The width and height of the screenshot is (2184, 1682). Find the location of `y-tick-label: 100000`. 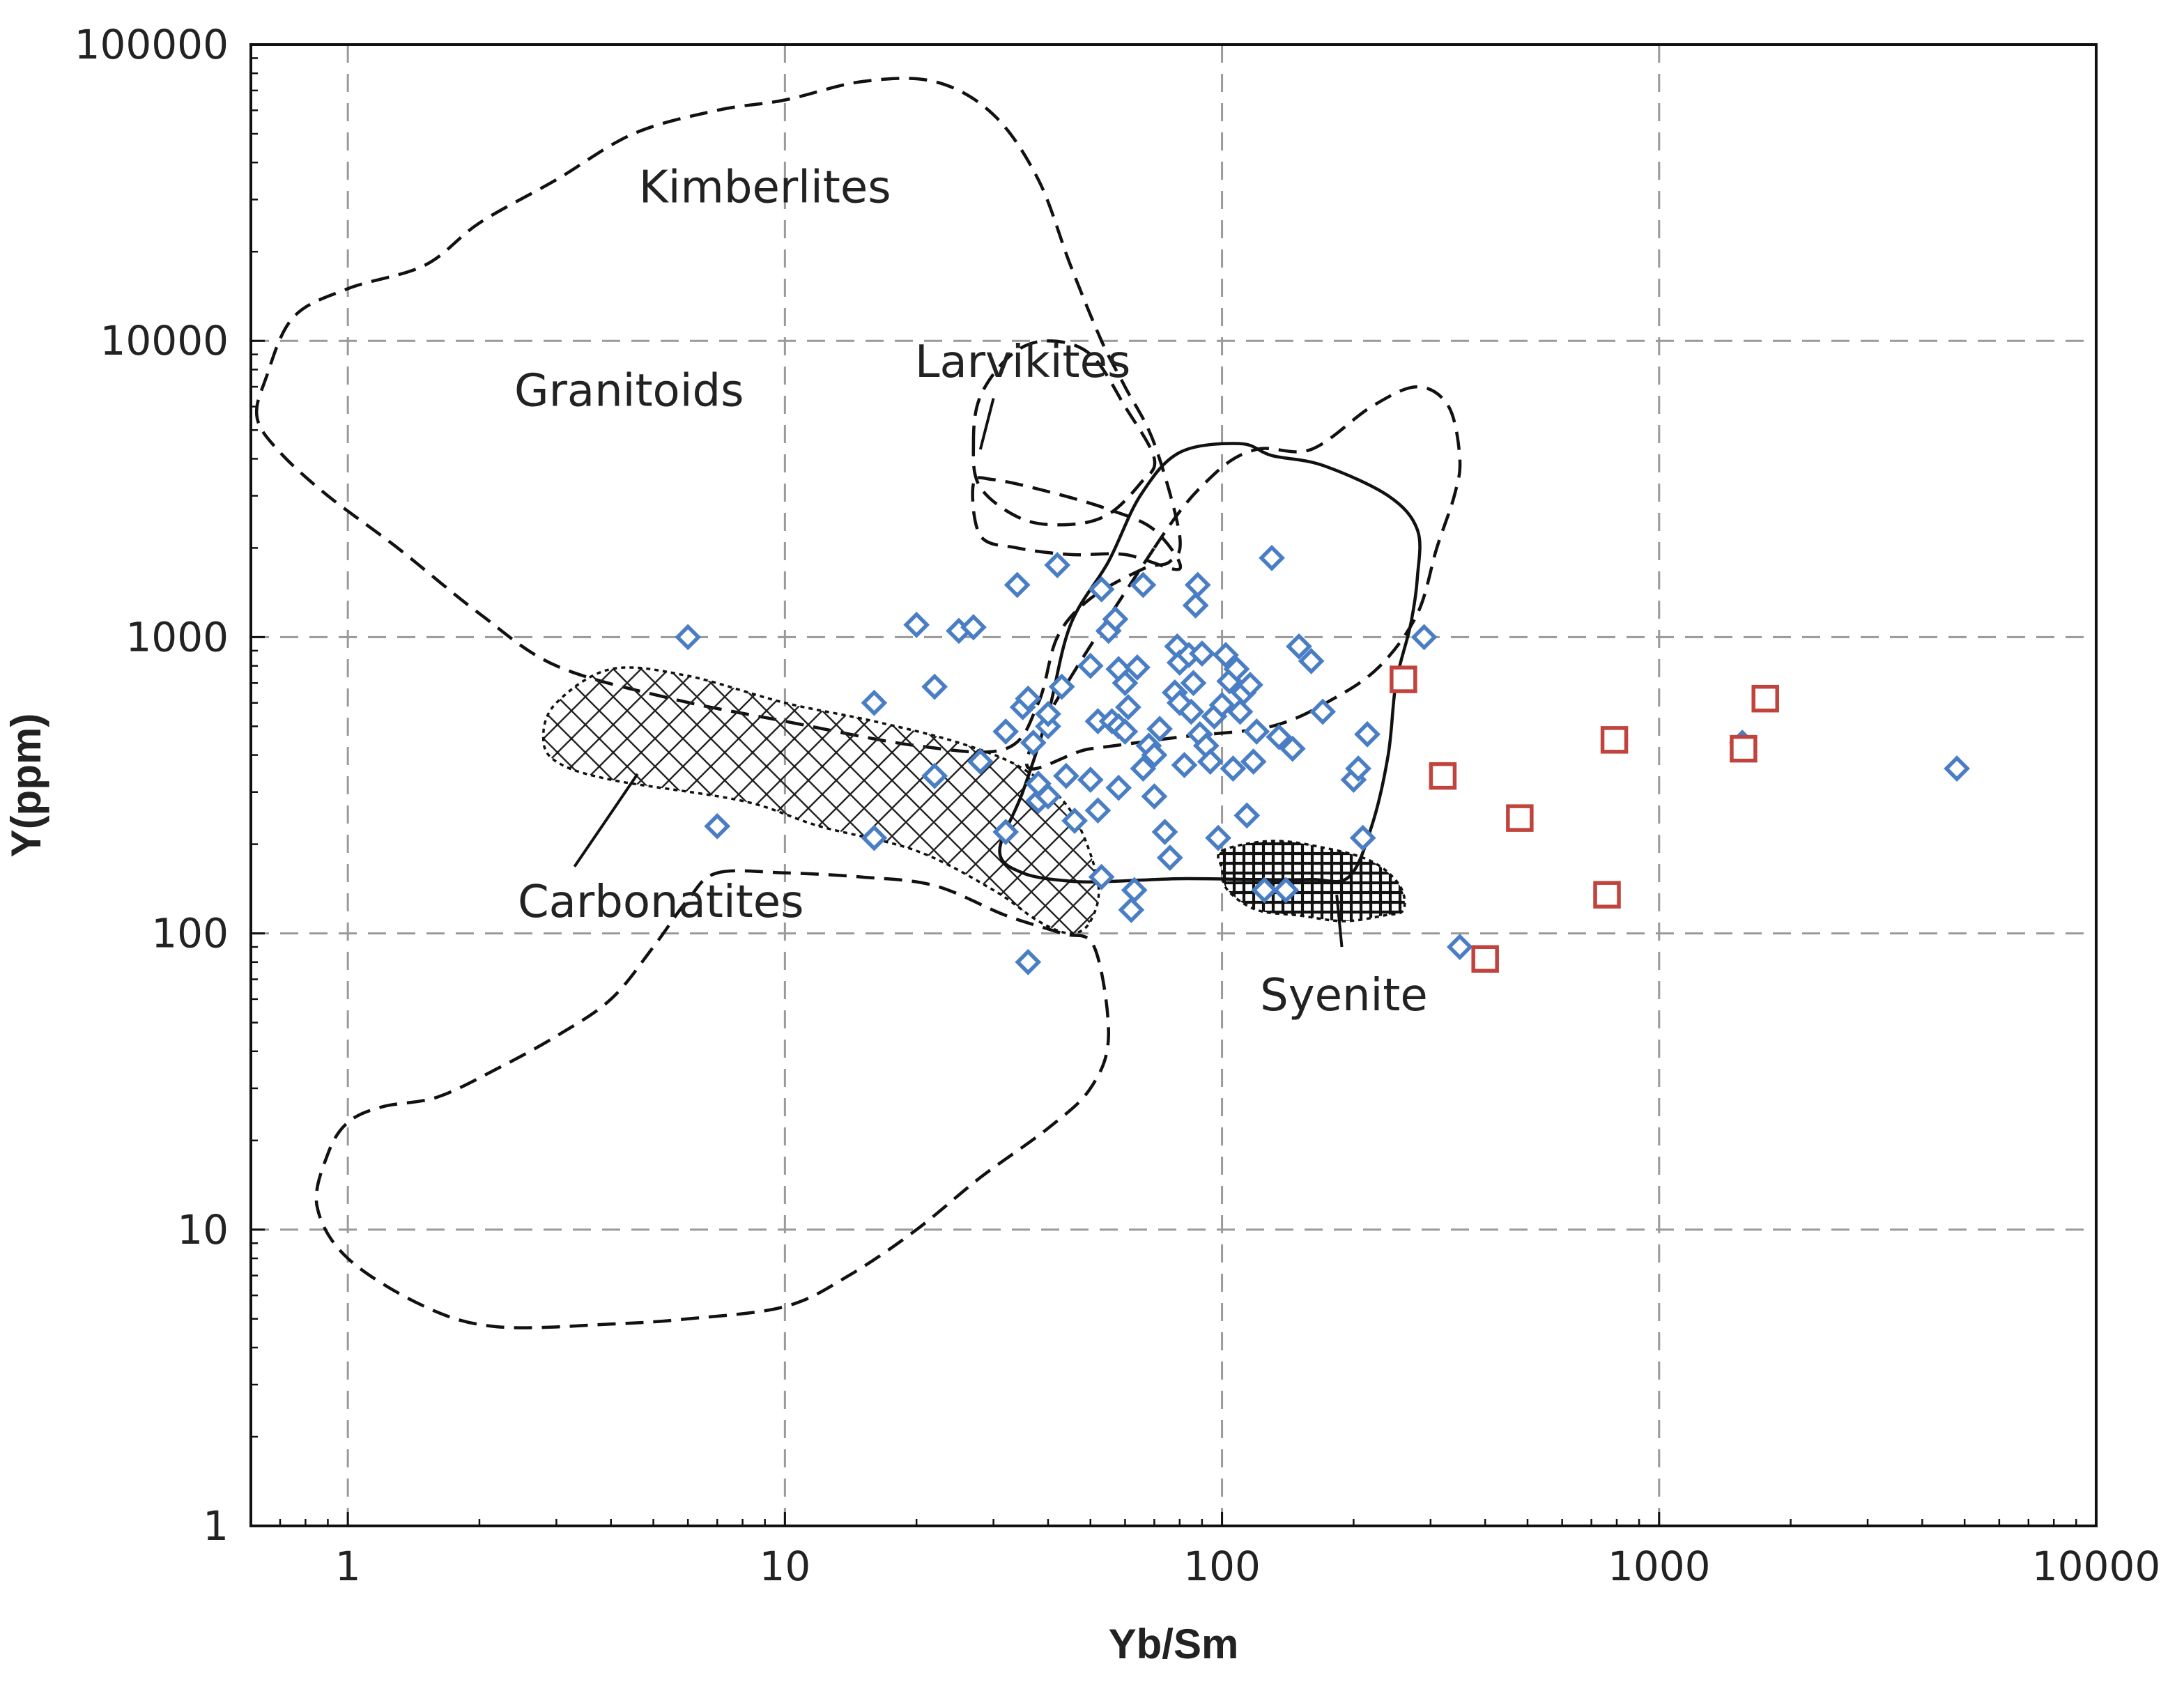

y-tick-label: 100000 is located at coordinates (152, 45).